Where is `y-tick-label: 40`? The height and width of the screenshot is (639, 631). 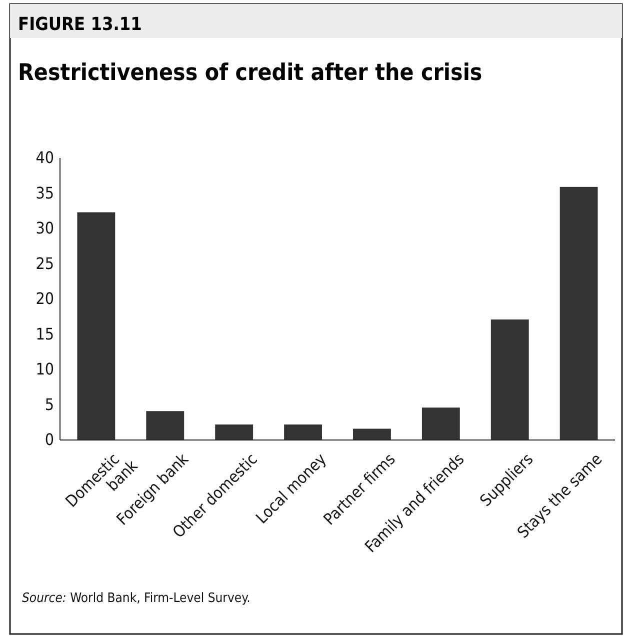 y-tick-label: 40 is located at coordinates (45, 158).